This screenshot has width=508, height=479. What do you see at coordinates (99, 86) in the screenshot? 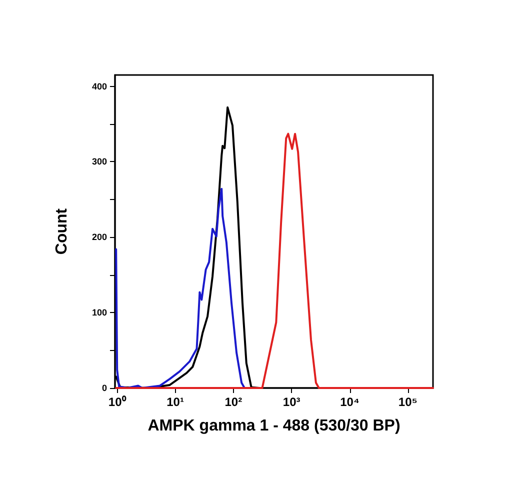
I see `y-tick-label: 400` at bounding box center [99, 86].